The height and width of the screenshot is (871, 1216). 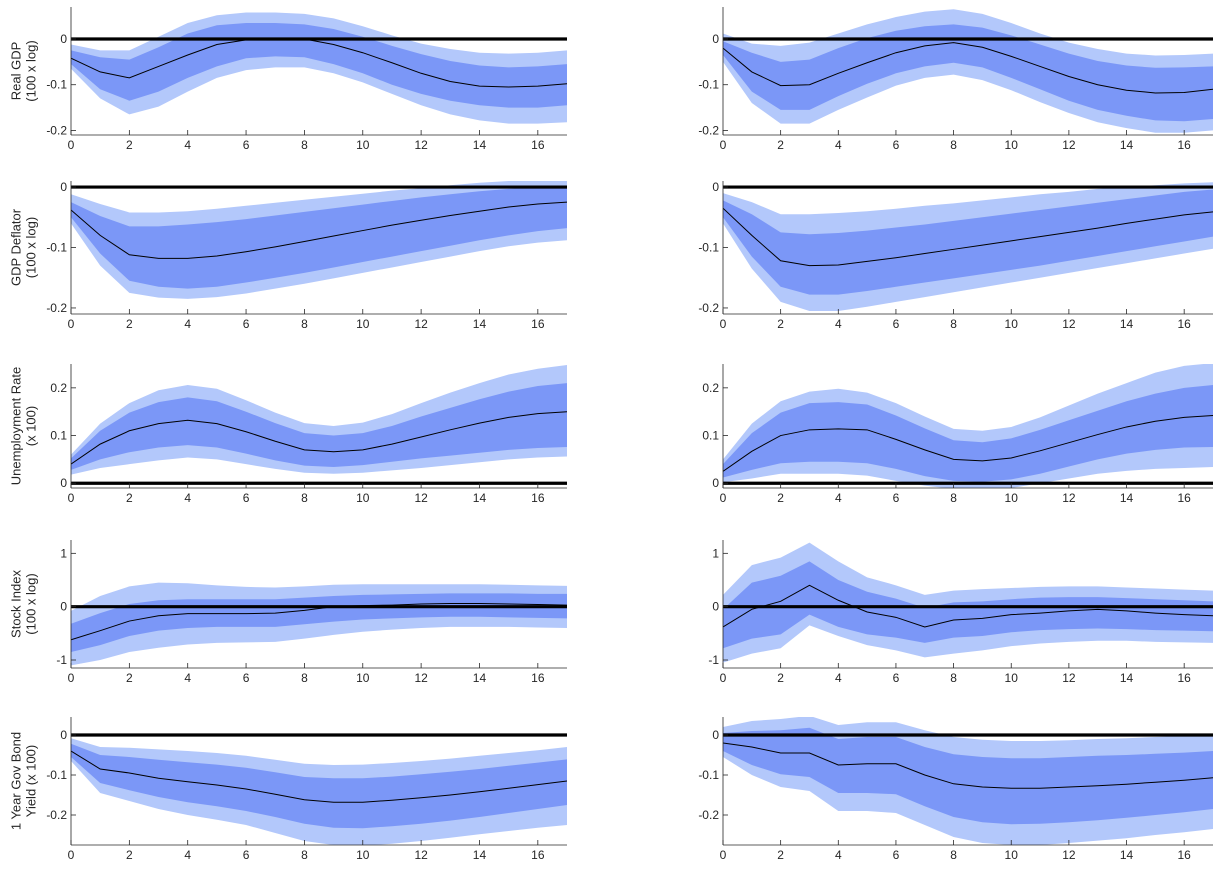 I want to click on panel-10: 0 2 4 6 8 10 12 14 16 0 -0.1 -0.2, so click(x=955, y=789).